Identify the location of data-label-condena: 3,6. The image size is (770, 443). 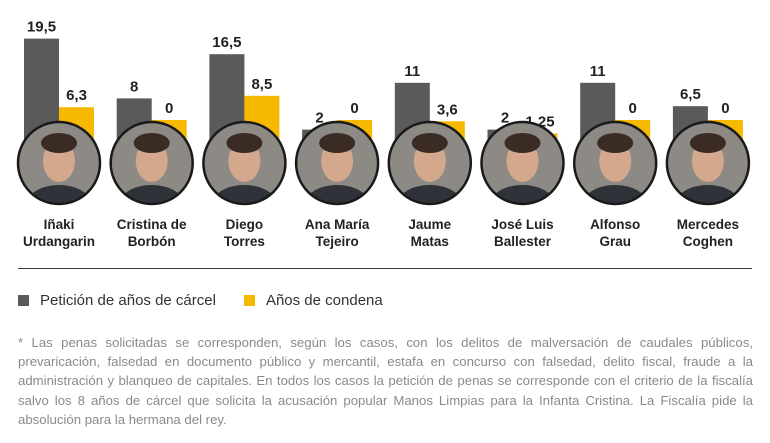
(447, 109).